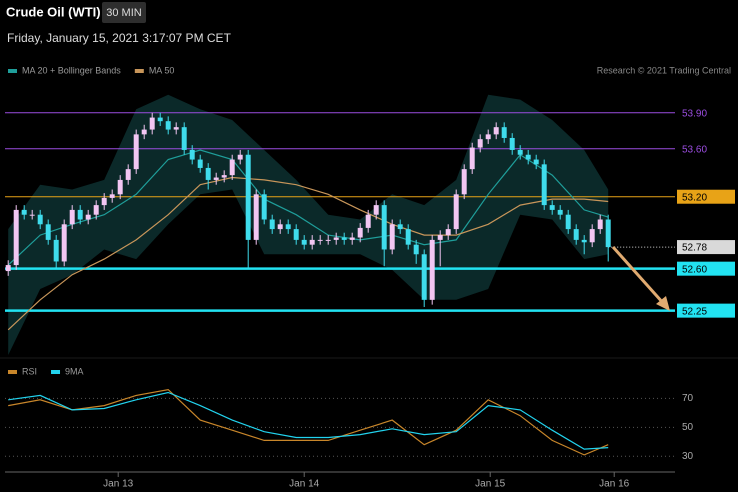 The height and width of the screenshot is (492, 738). What do you see at coordinates (29, 371) in the screenshot?
I see `legend-label: RSI` at bounding box center [29, 371].